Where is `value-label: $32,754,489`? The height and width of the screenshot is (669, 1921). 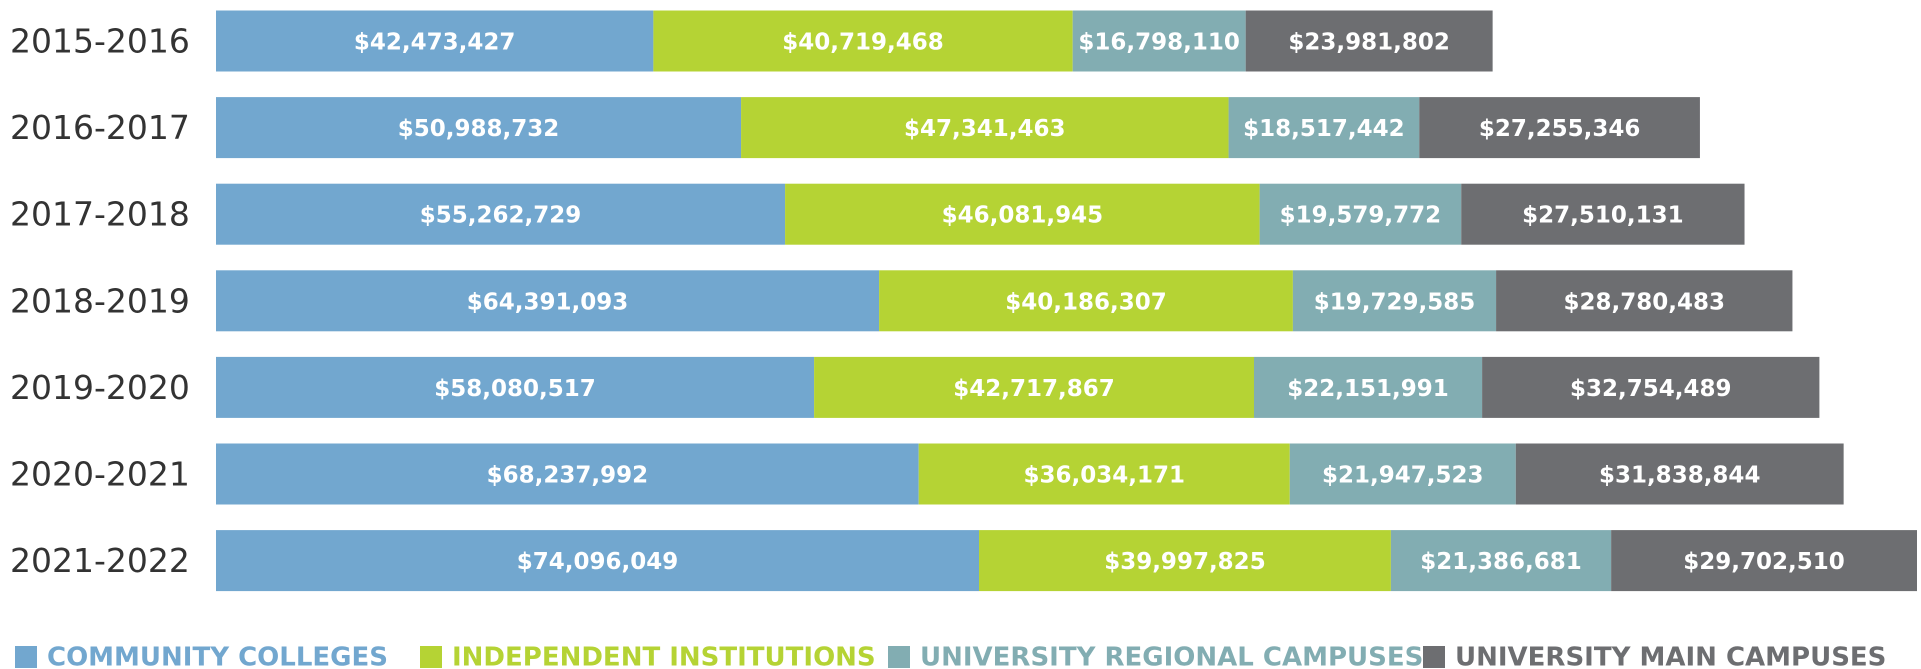 value-label: $32,754,489 is located at coordinates (1651, 389).